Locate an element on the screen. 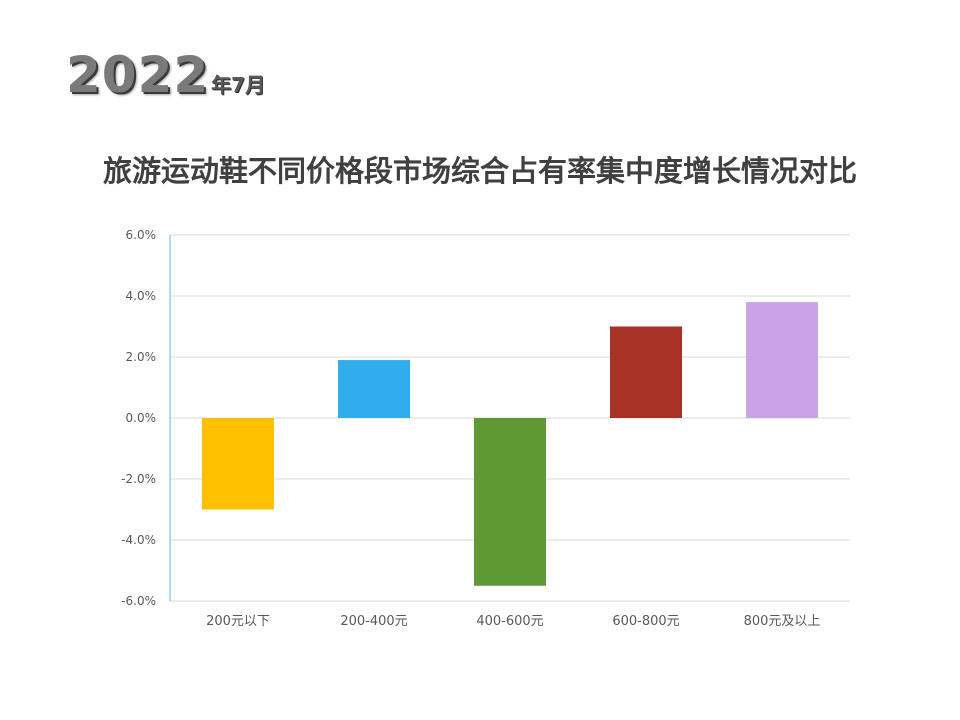 This screenshot has height=720, width=960. y-tick-label: -2.0% is located at coordinates (138, 479).